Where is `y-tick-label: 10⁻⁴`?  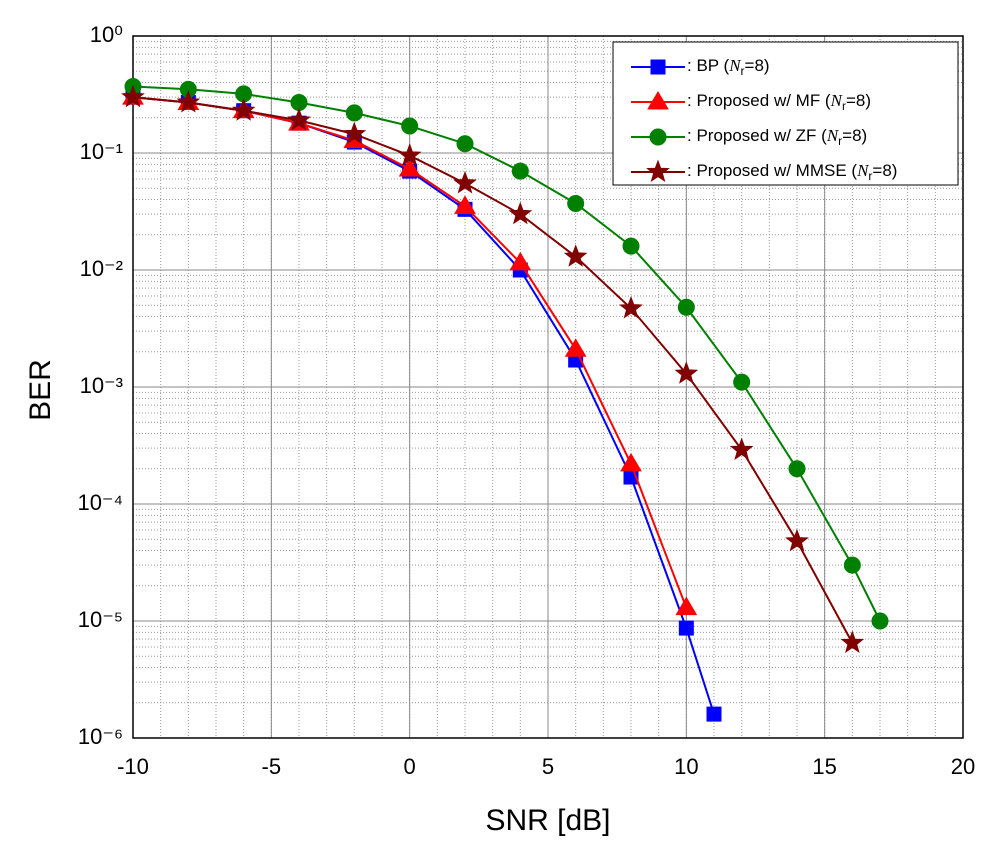
y-tick-label: 10⁻⁴ is located at coordinates (100, 502).